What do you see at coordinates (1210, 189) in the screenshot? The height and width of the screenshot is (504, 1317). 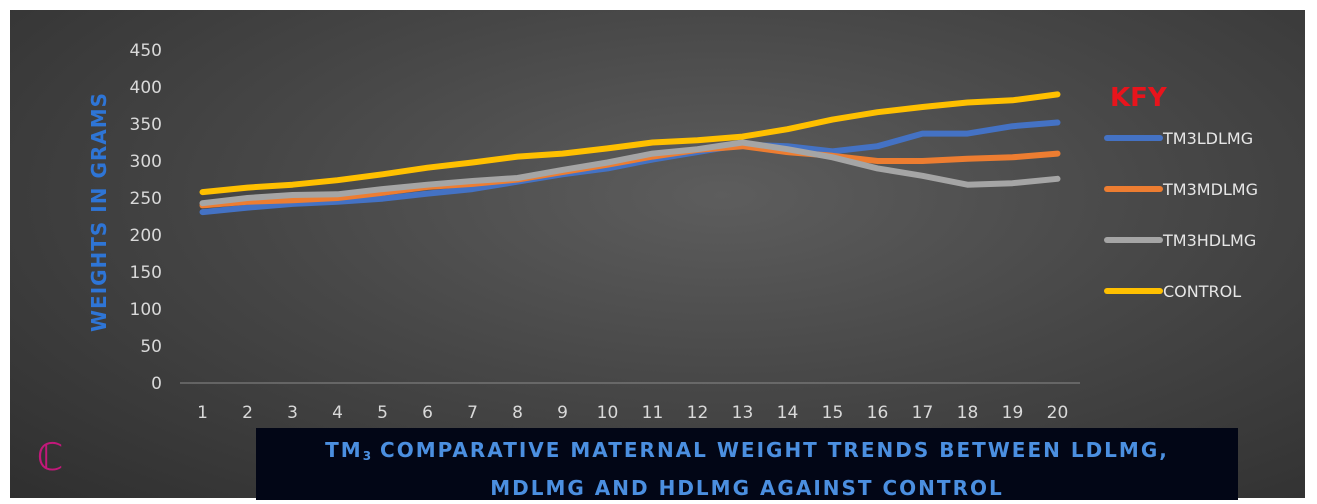 I see `legend-label-tm3mdlmg: TM3MDLMG` at bounding box center [1210, 189].